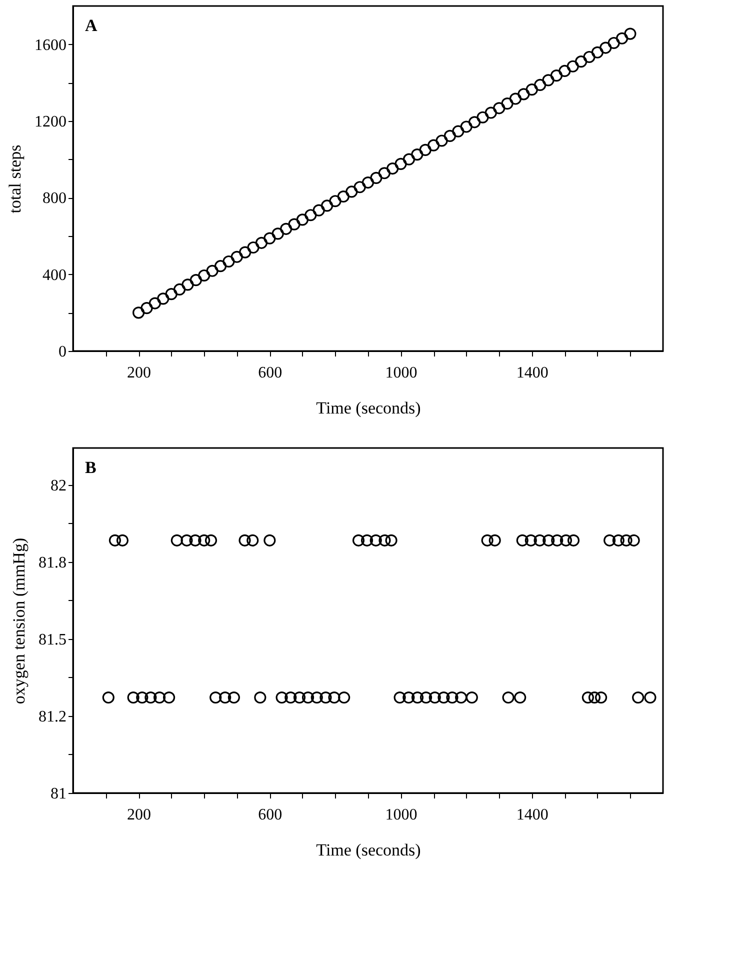  Describe the element at coordinates (62, 352) in the screenshot. I see `y-tick-label: 0` at that location.